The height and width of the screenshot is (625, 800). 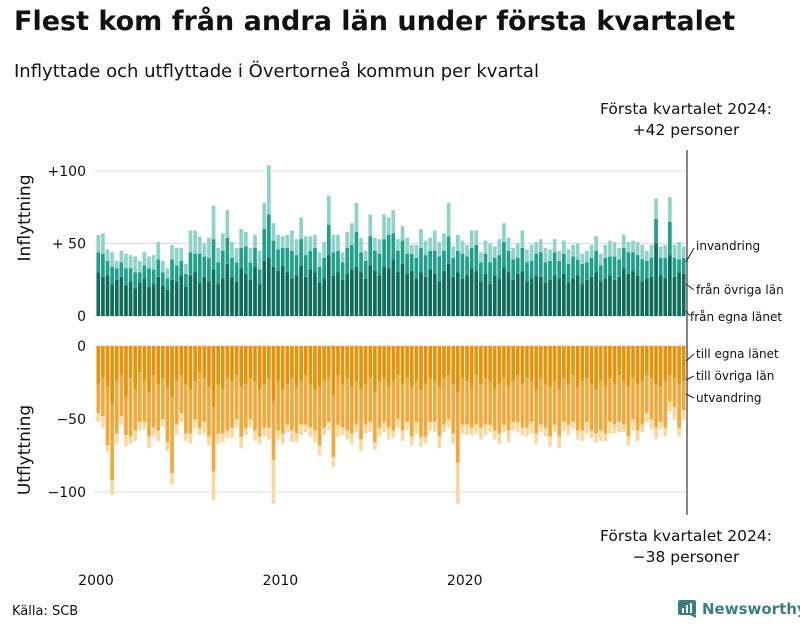 What do you see at coordinates (96, 581) in the screenshot?
I see `x-tick-label: 2000` at bounding box center [96, 581].